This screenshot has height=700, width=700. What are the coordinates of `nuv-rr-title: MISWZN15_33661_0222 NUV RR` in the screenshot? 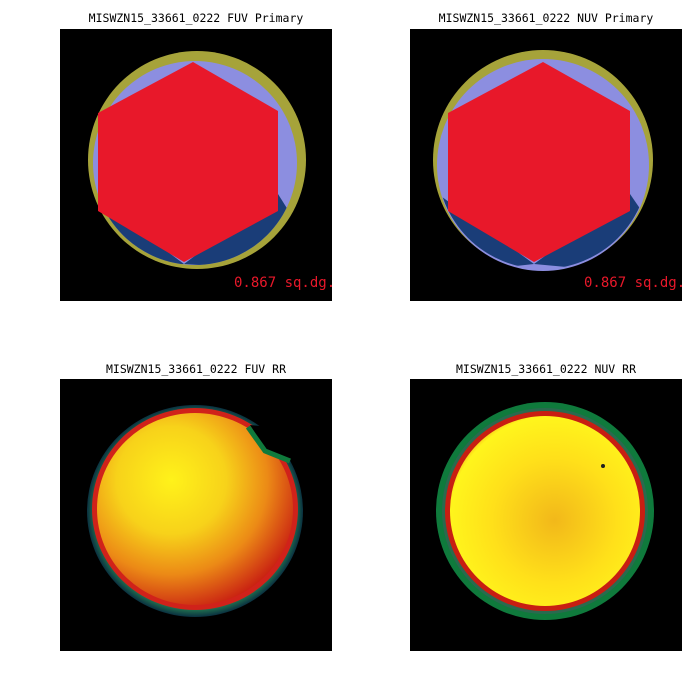 It's located at (545, 369).